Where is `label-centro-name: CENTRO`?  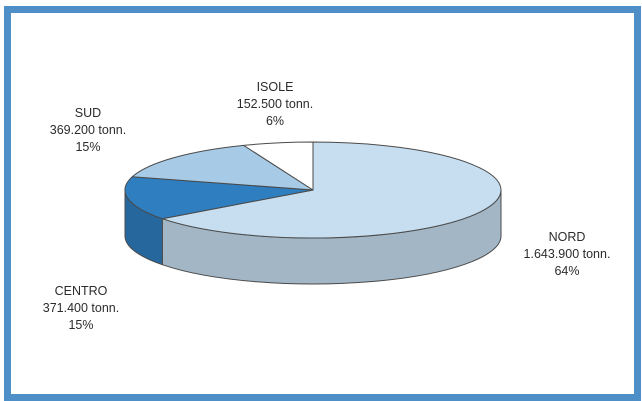 label-centro-name: CENTRO is located at coordinates (81, 291).